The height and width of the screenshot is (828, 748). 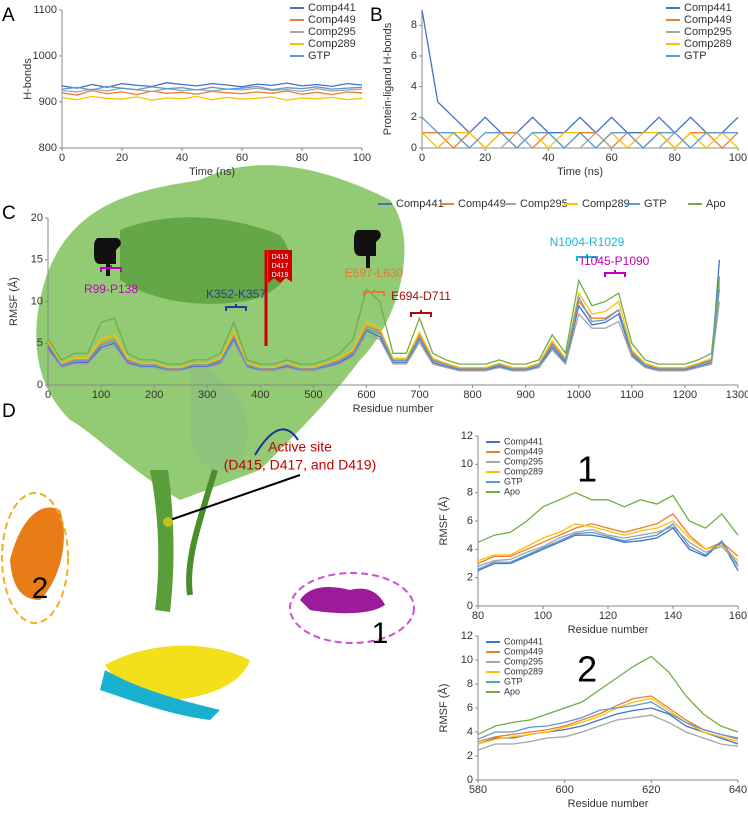 I want to click on loop-blue, so click(x=276, y=442).